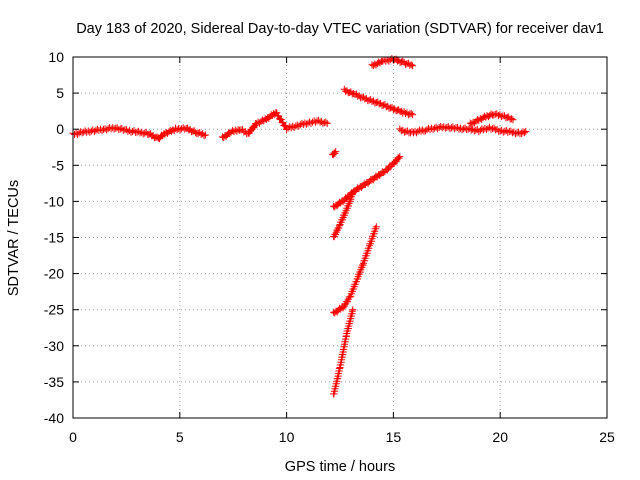 Image resolution: width=640 pixels, height=480 pixels. I want to click on series-descending-arc-upper, so click(378, 102).